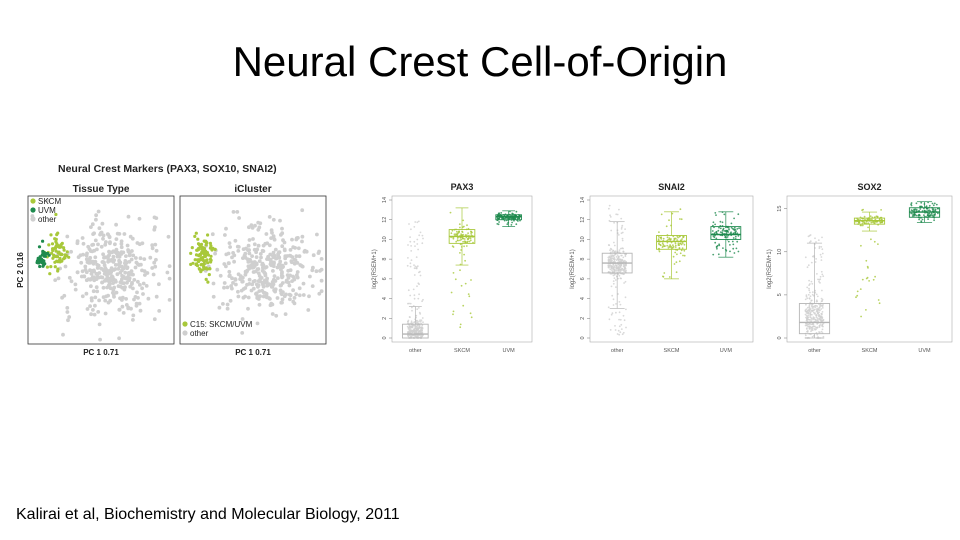 The image size is (960, 540). What do you see at coordinates (201, 272) in the screenshot?
I see `point-c15-skcm-uvm` at bounding box center [201, 272].